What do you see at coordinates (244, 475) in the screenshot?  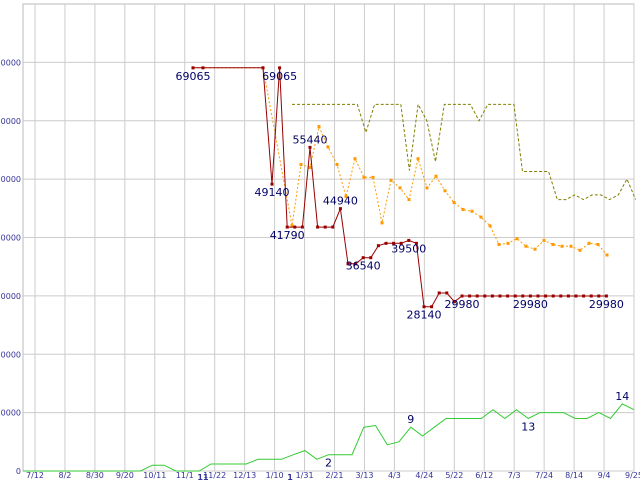 I see `x-tick-label: 12/13` at bounding box center [244, 475].